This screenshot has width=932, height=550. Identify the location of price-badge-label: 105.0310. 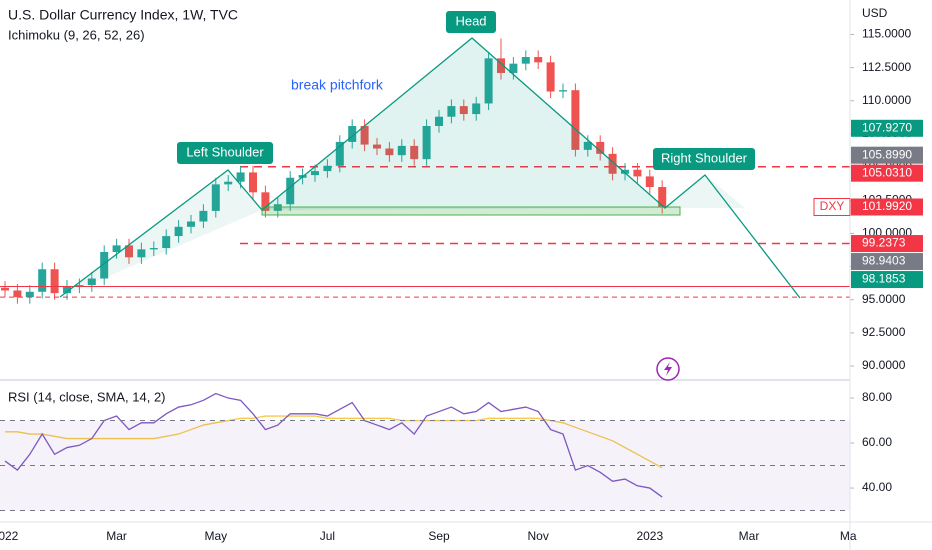
(887, 172).